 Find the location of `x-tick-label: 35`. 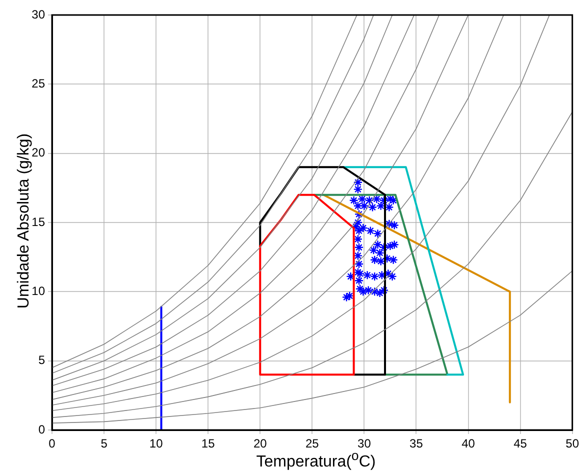

x-tick-label: 35 is located at coordinates (417, 443).